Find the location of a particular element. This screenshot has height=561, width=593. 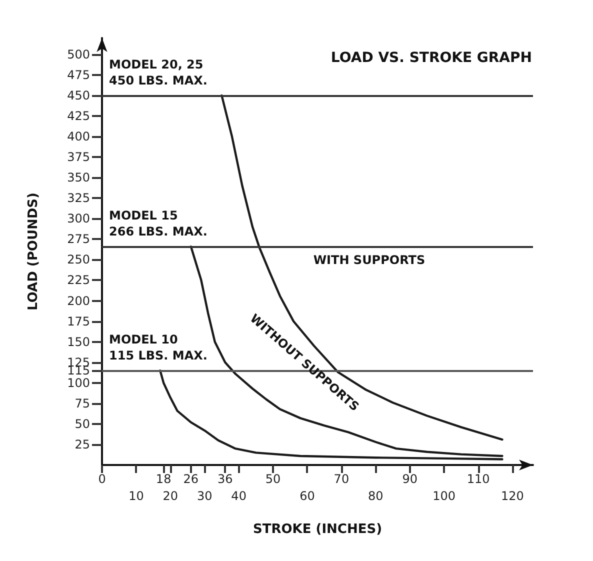

x2-tick-label: 10 is located at coordinates (136, 496).